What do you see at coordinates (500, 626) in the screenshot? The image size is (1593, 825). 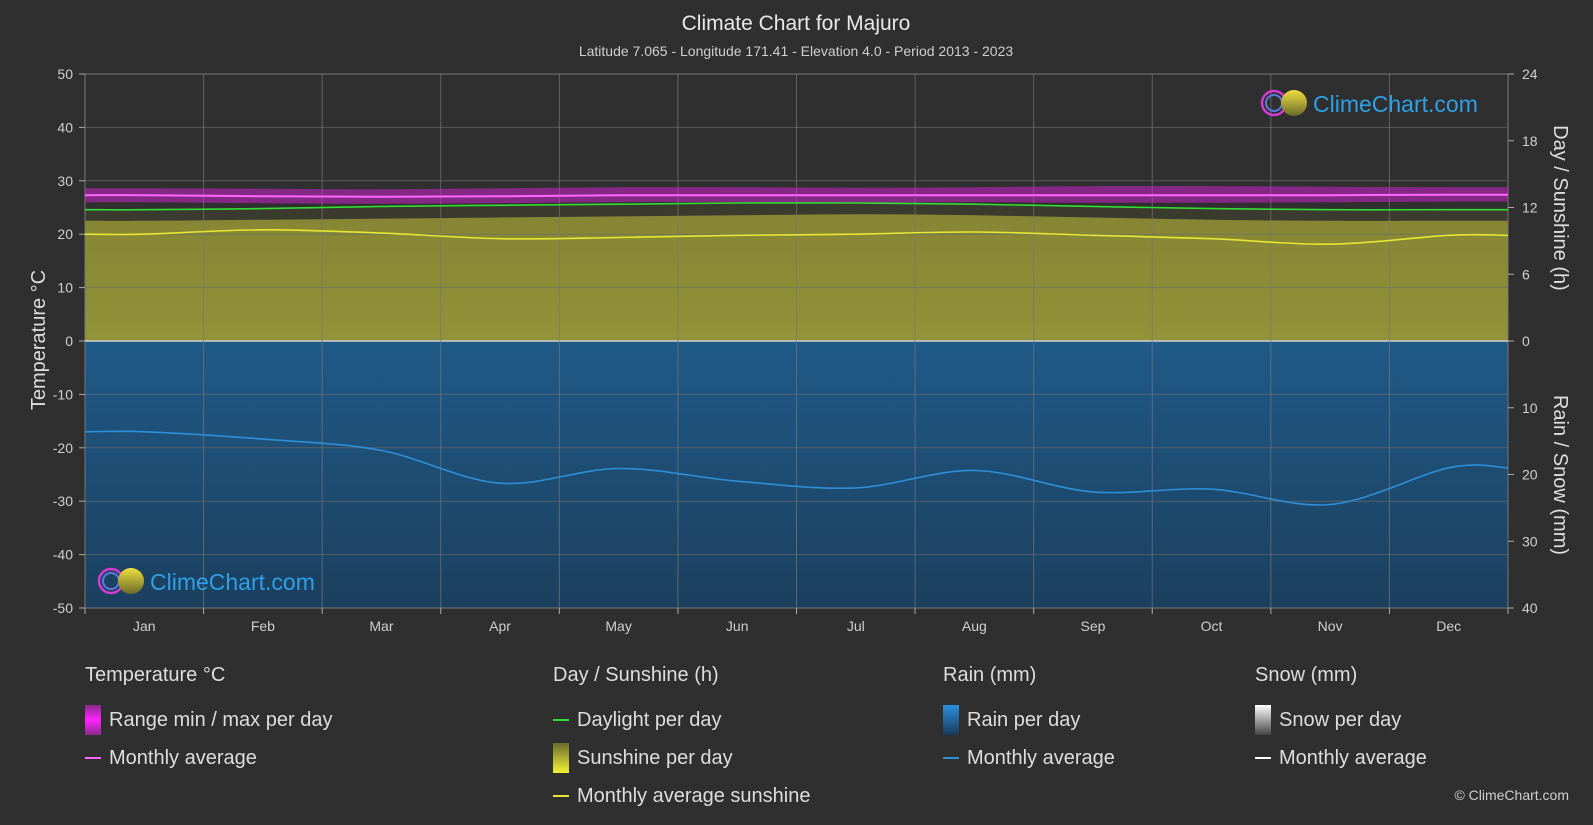 I see `x-tick-label: Apr` at bounding box center [500, 626].